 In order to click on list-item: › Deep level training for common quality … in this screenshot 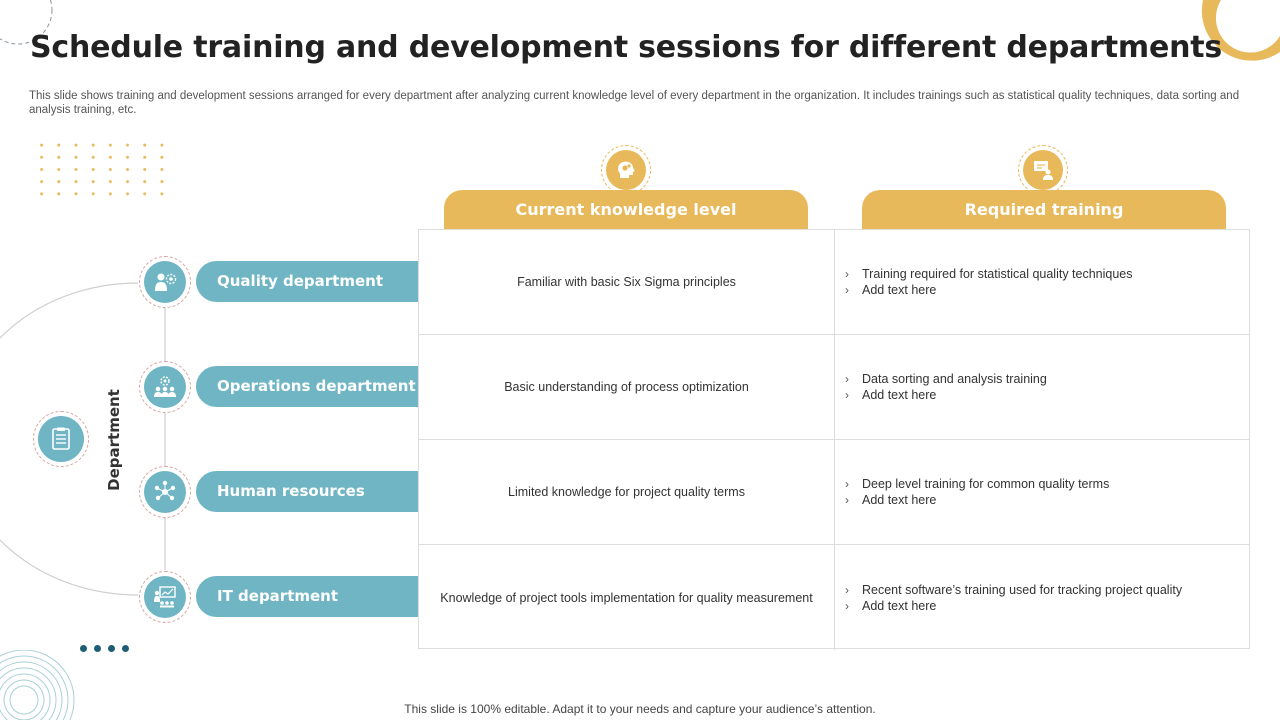, I will do `click(977, 484)`.